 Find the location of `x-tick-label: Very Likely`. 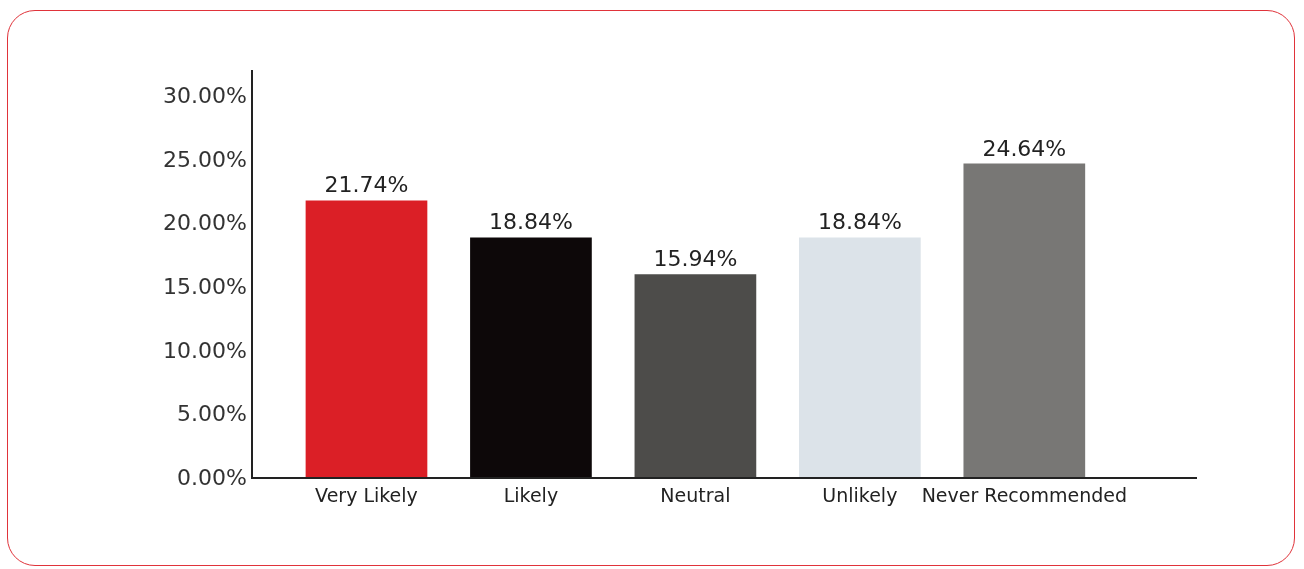

x-tick-label: Very Likely is located at coordinates (366, 494).